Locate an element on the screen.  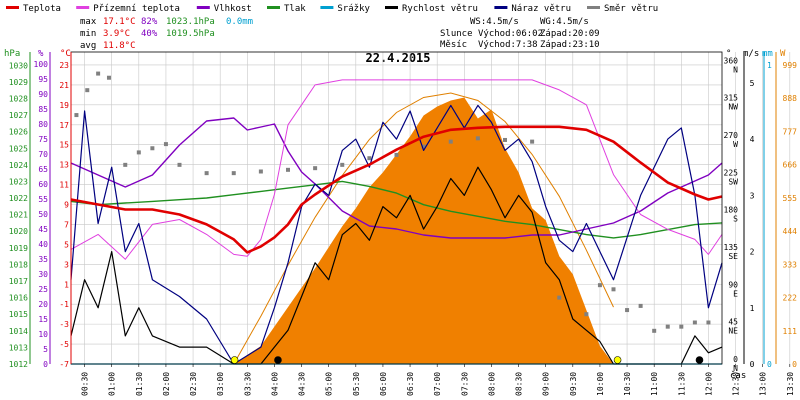
time-tick-label: 03:30 is located at coordinates (247, 384).